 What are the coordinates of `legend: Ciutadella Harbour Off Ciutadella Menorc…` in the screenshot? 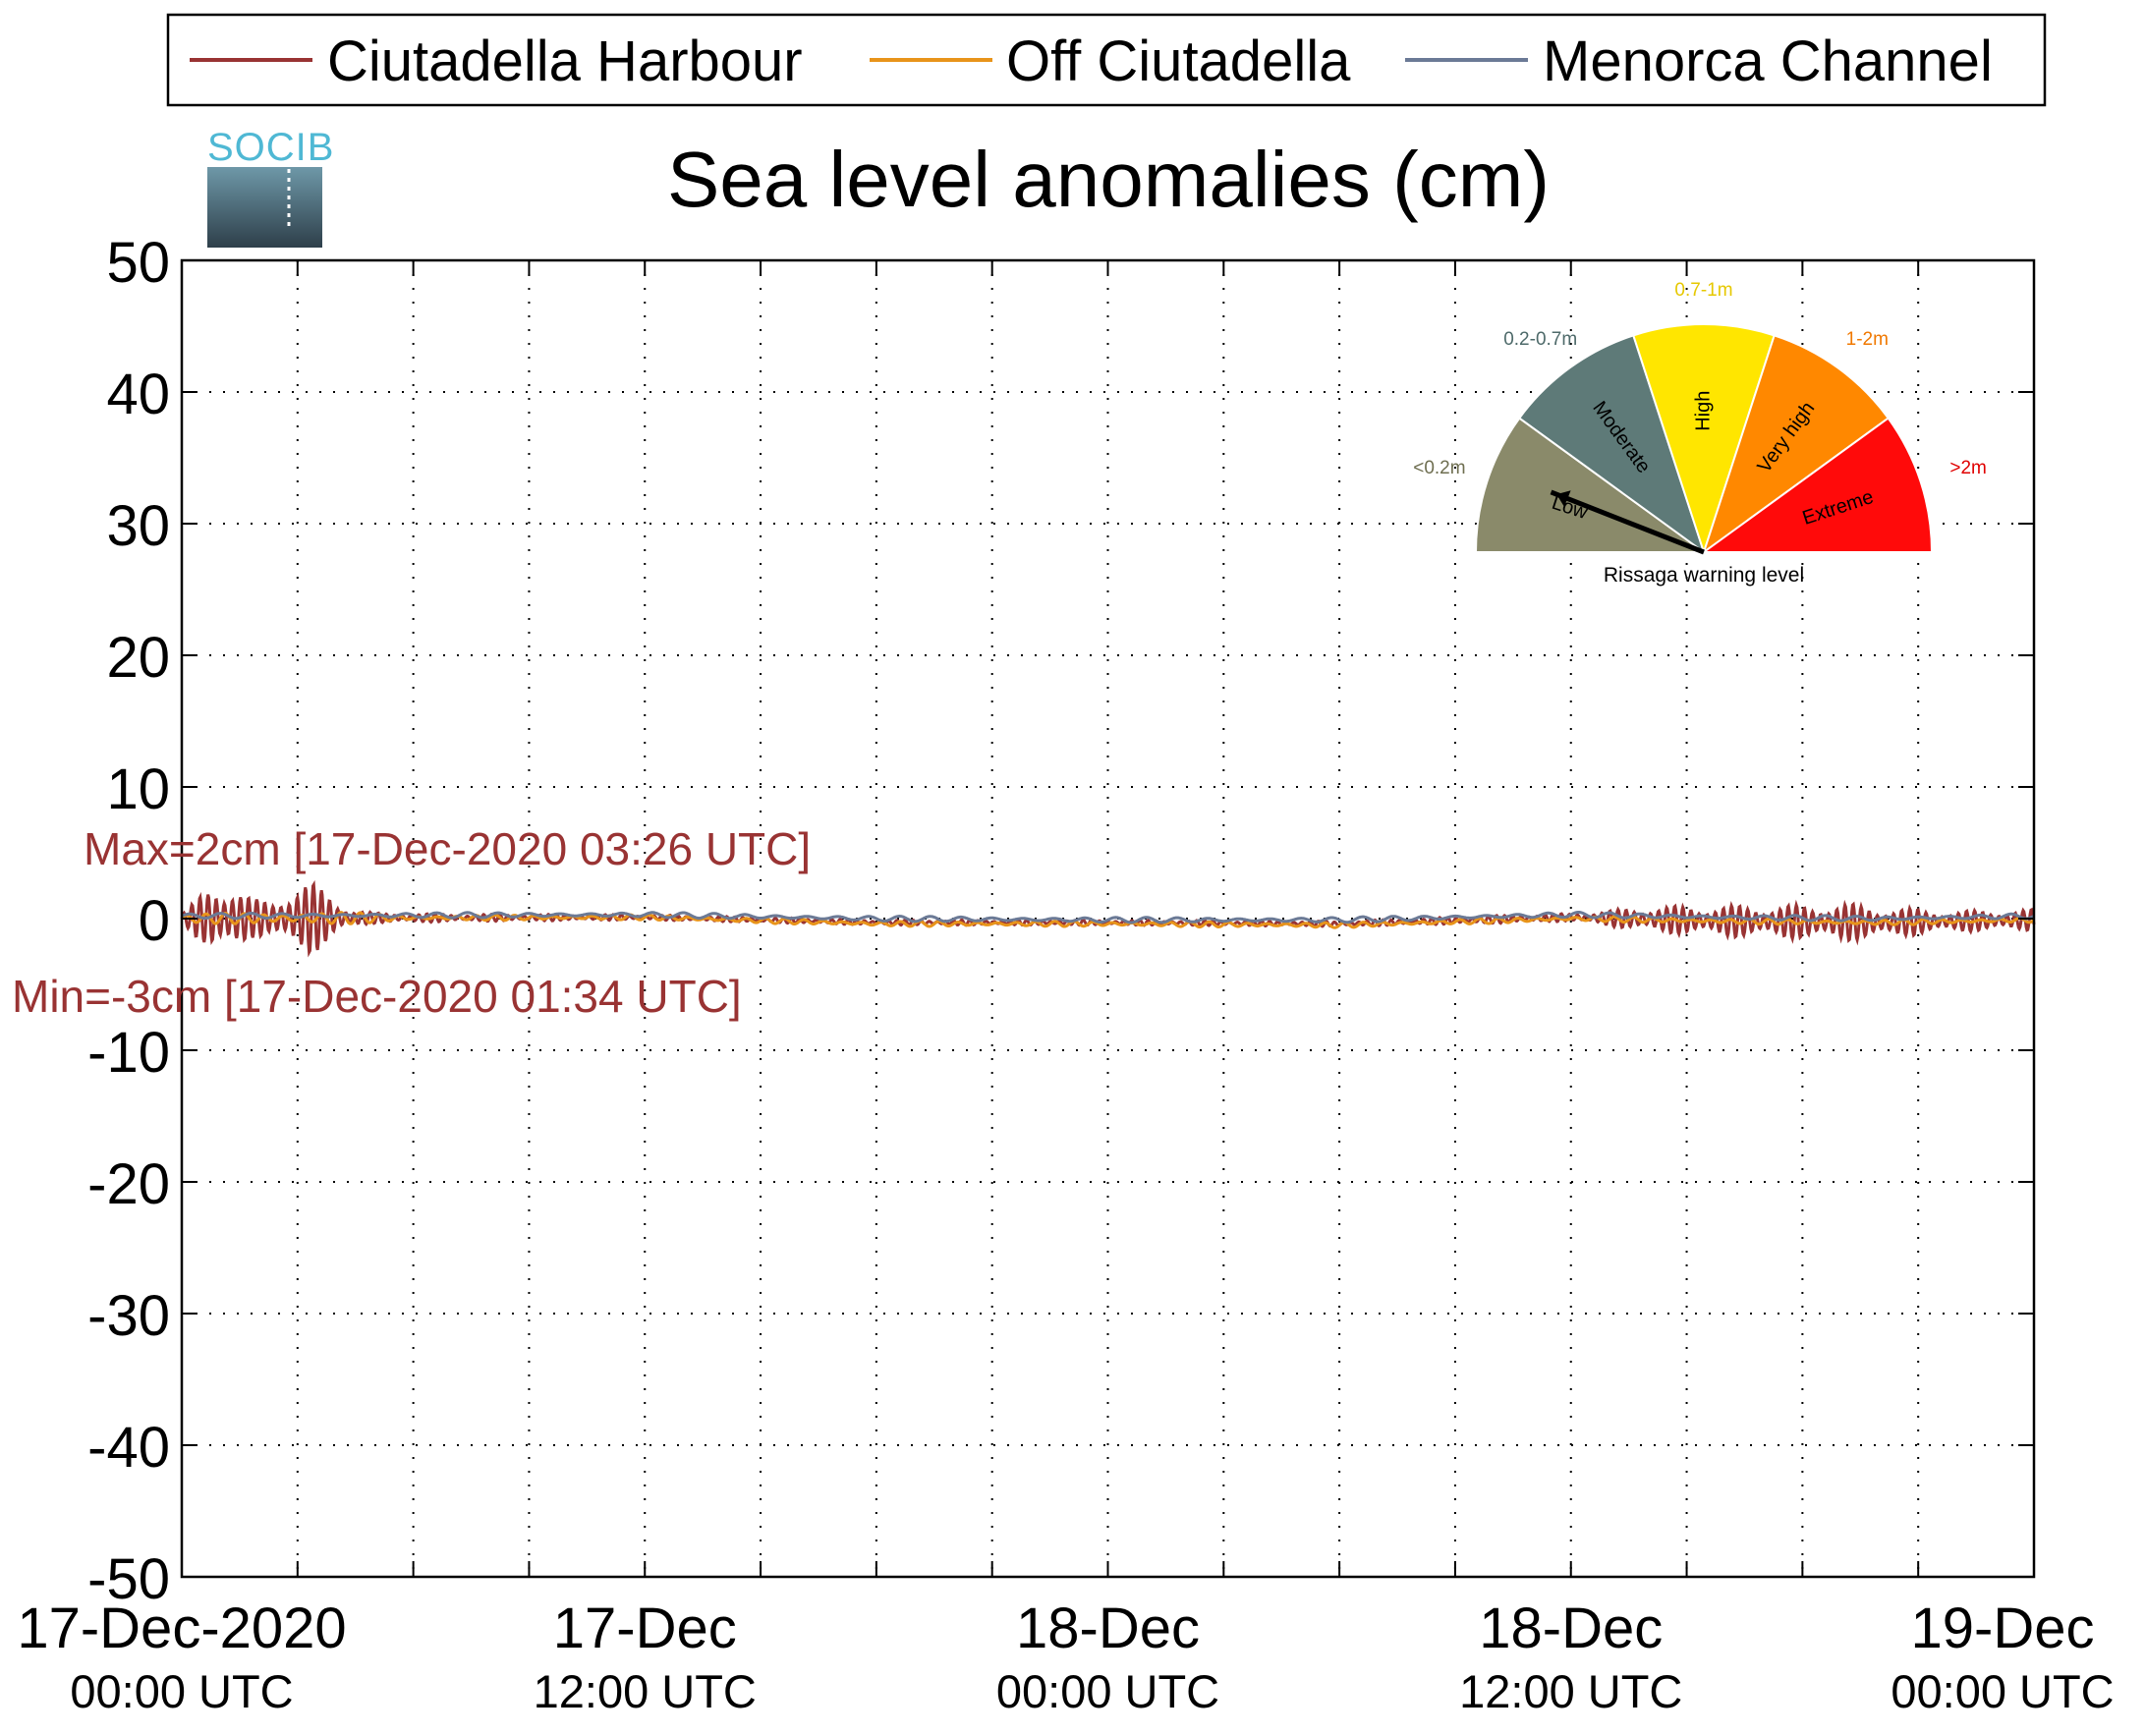 It's located at (1106, 60).